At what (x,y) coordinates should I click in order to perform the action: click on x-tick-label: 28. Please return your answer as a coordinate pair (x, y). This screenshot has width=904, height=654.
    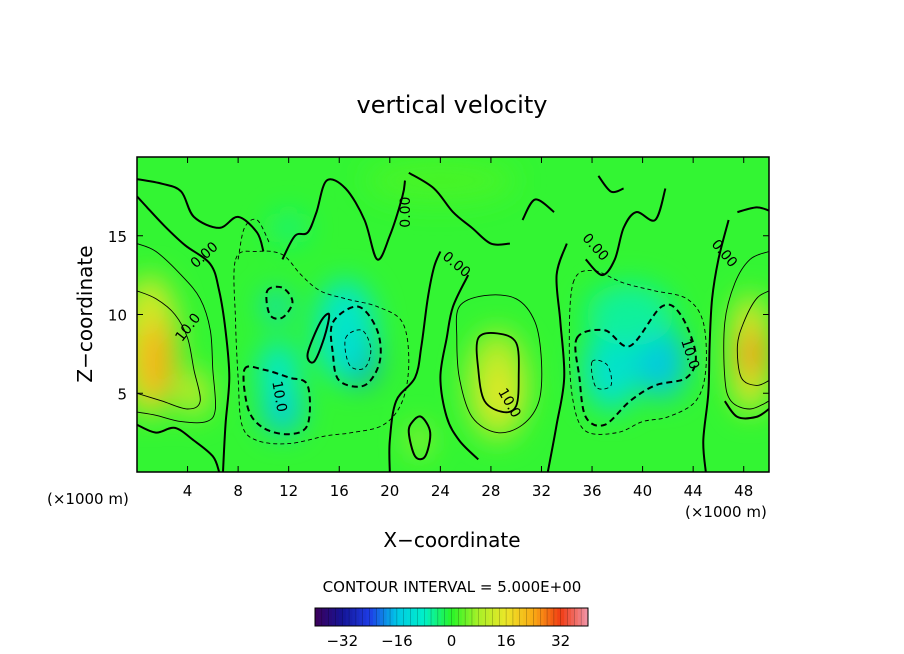
    Looking at the image, I should click on (490, 491).